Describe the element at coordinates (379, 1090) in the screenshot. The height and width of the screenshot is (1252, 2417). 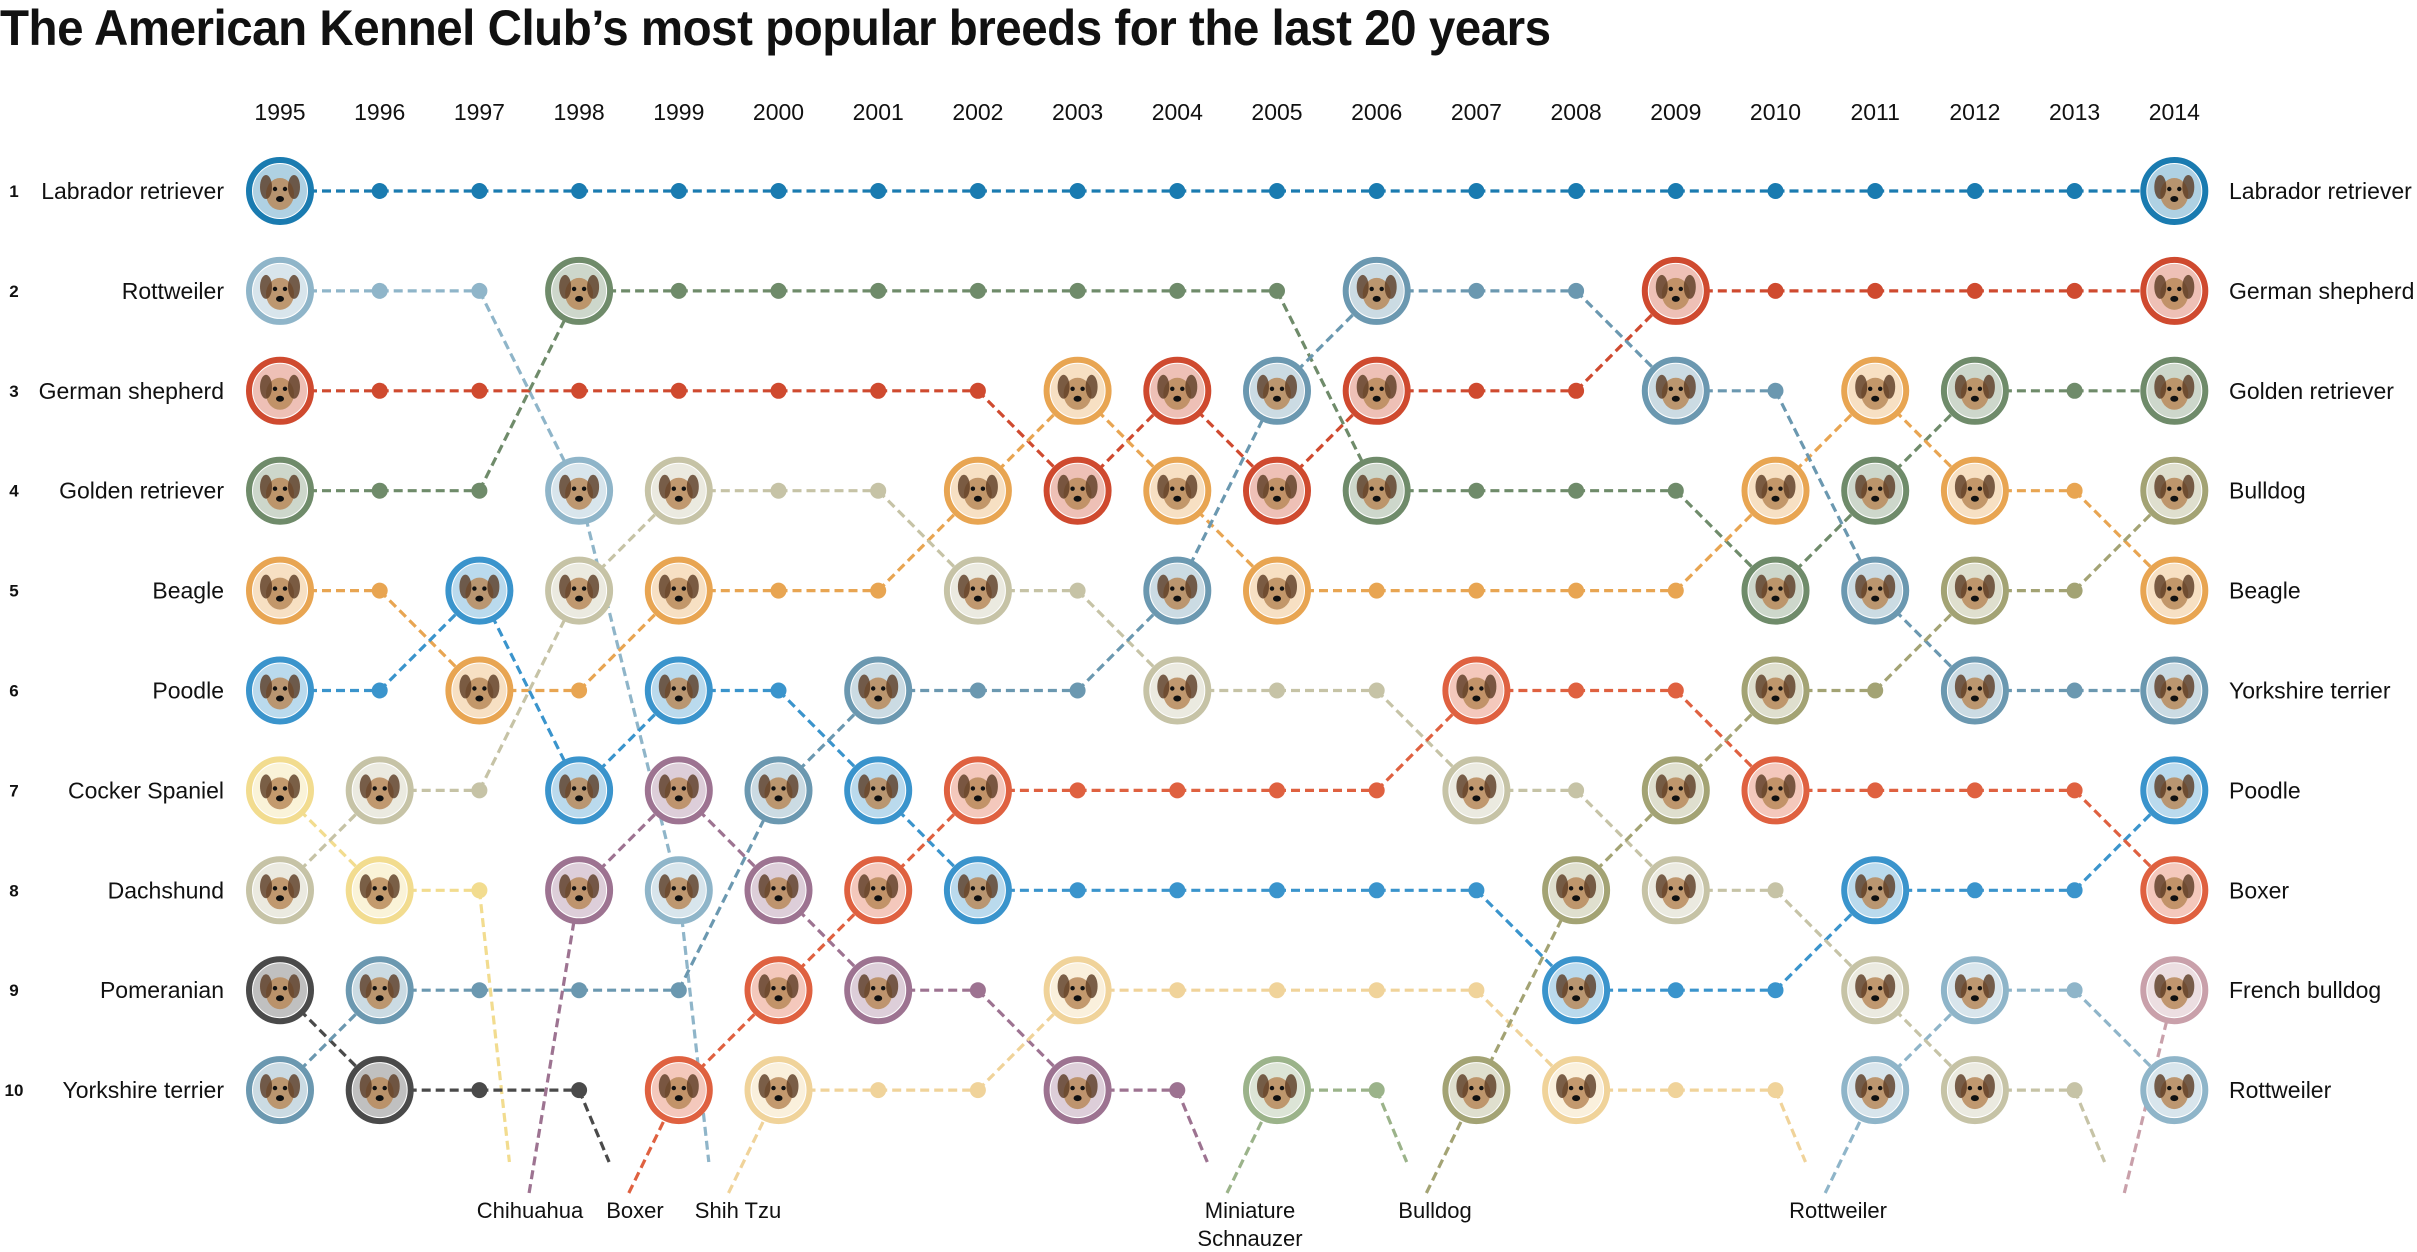
I see `breed-photo-marker: Pomeranian — 1996: #10` at that location.